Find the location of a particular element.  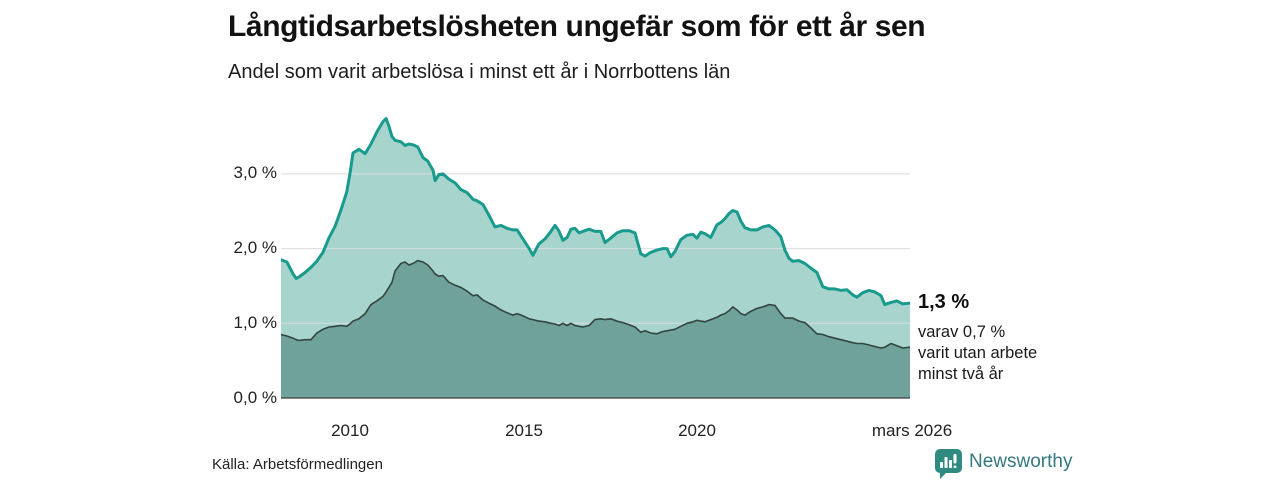

newsworthy-logo-icon is located at coordinates (948, 464).